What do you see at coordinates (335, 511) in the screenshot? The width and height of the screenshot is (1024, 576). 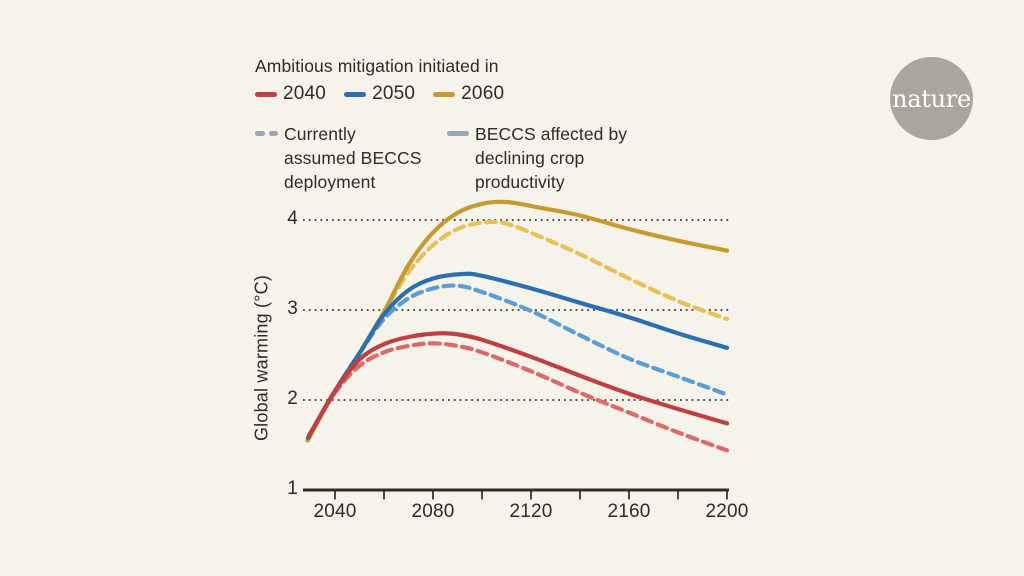 I see `x-tick-label-2040: 2040` at bounding box center [335, 511].